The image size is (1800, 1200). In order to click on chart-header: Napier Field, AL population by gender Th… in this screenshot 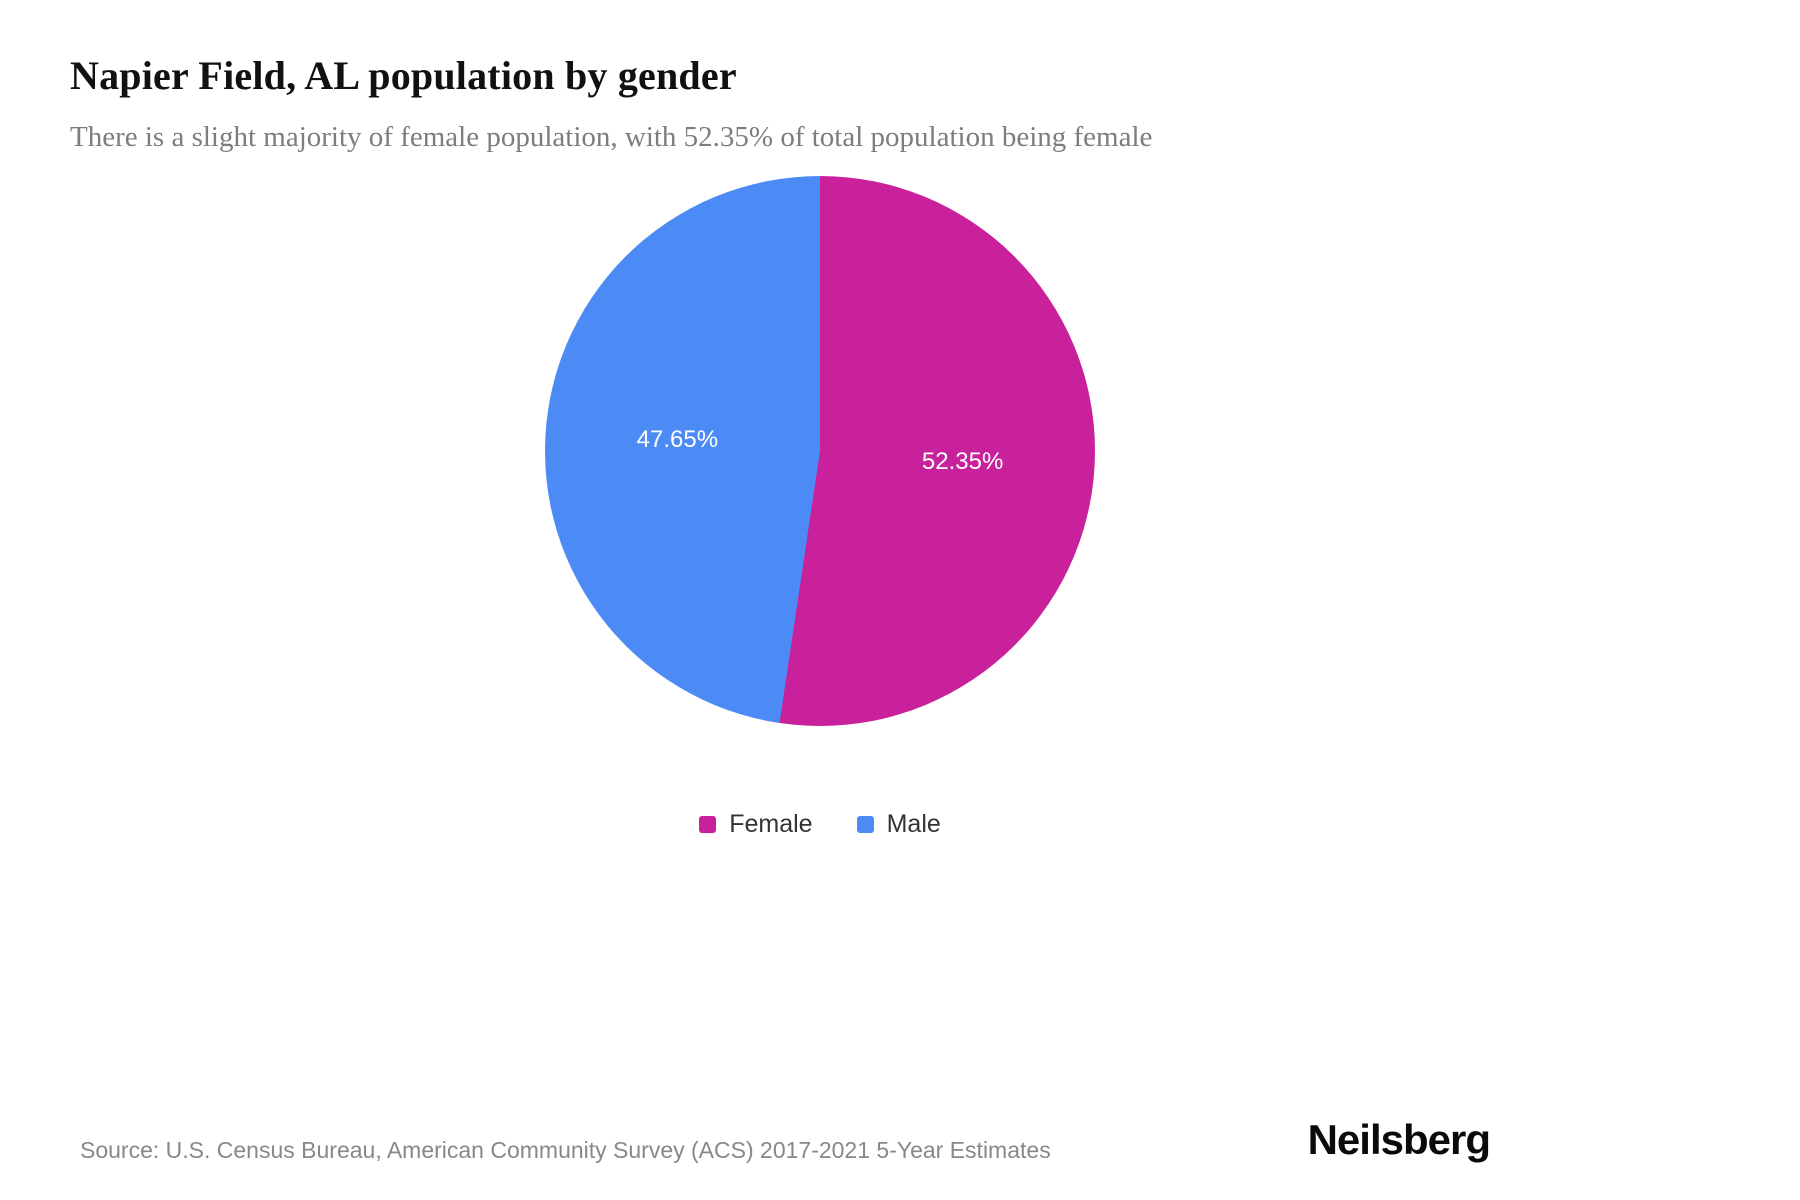, I will do `click(900, 77)`.